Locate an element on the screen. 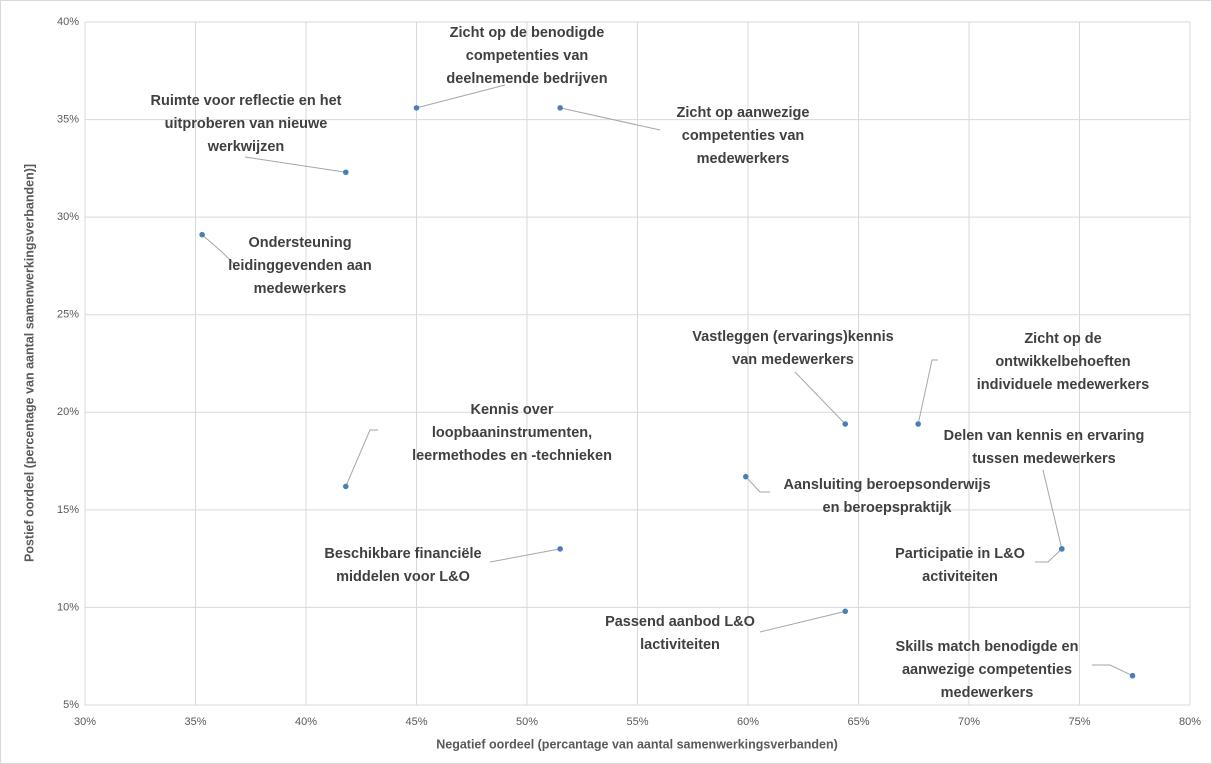 This screenshot has height=764, width=1212. point-label: Zicht op de benodigde is located at coordinates (527, 33).